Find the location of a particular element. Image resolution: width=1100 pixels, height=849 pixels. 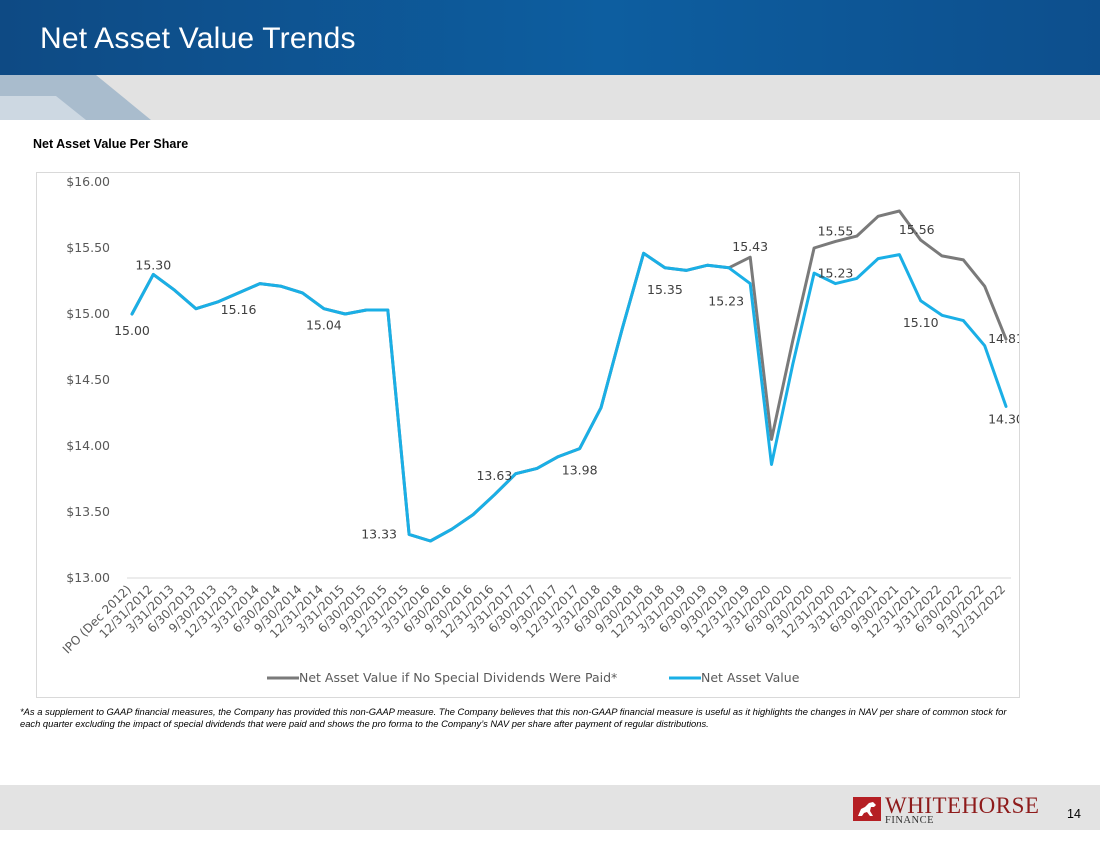

logo-wordmark: WHITEHORSE is located at coordinates (962, 805).